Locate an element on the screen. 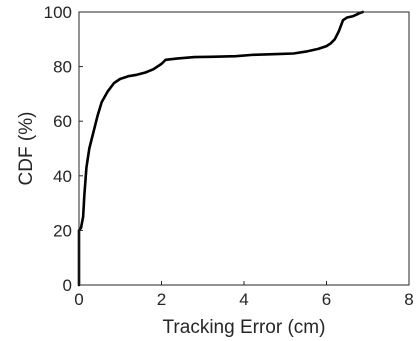 The width and height of the screenshot is (420, 341). x-tick-label: 0 is located at coordinates (78, 299).